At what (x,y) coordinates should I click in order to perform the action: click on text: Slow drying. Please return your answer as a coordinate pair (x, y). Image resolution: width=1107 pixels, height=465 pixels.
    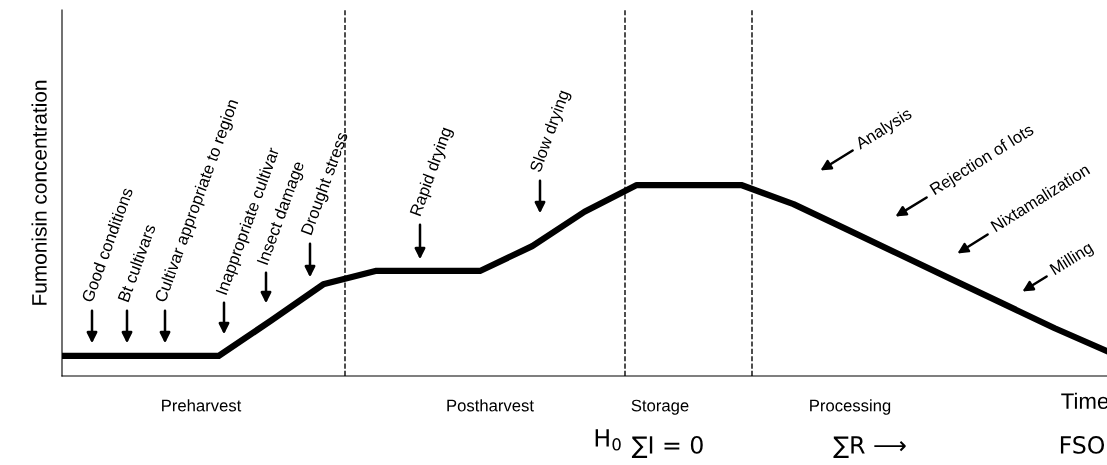
    Looking at the image, I should click on (550, 131).